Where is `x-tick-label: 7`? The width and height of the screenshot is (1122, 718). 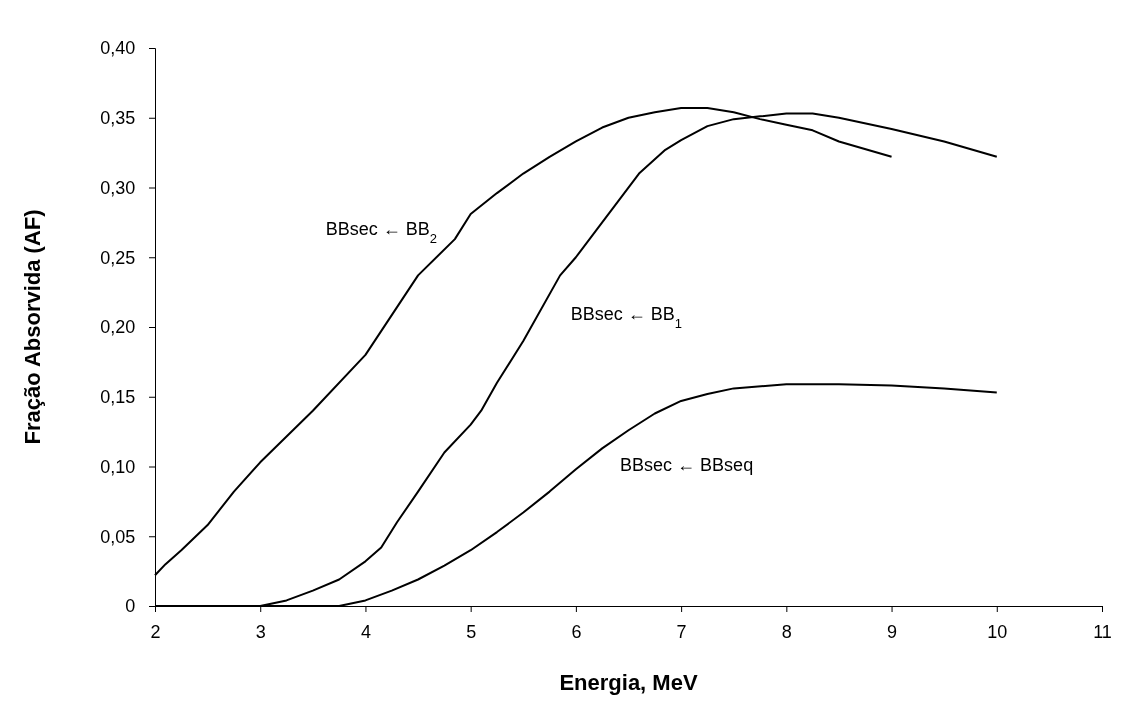 x-tick-label: 7 is located at coordinates (681, 632).